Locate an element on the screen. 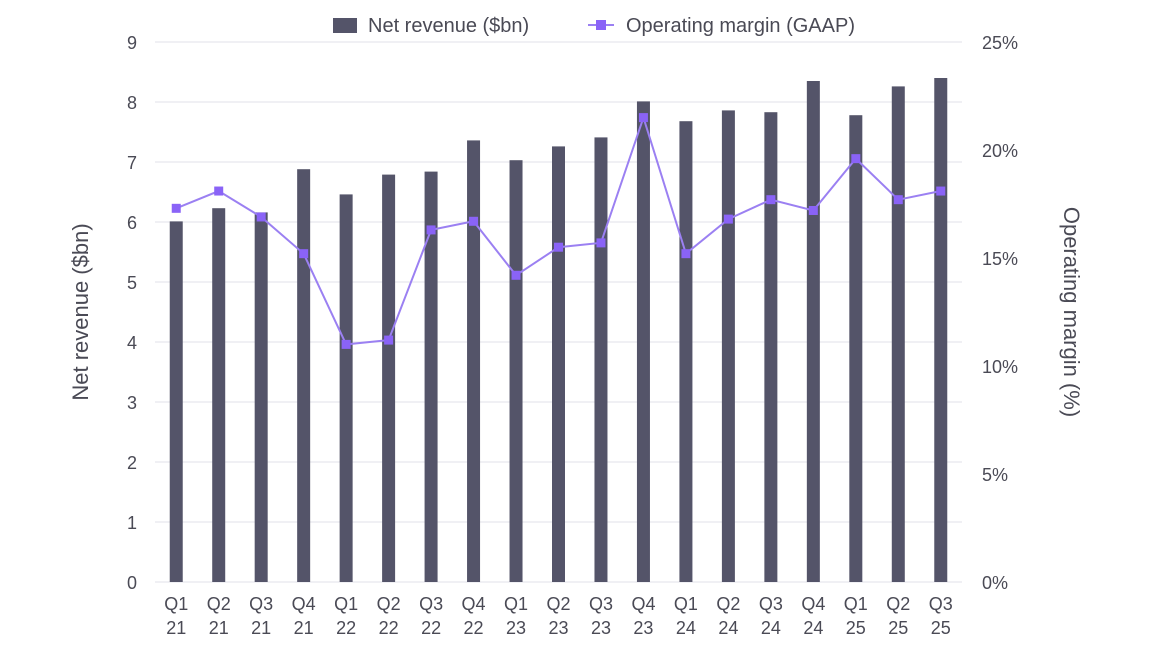 This screenshot has height=646, width=1150. right-tick-label: 10% is located at coordinates (1000, 367).